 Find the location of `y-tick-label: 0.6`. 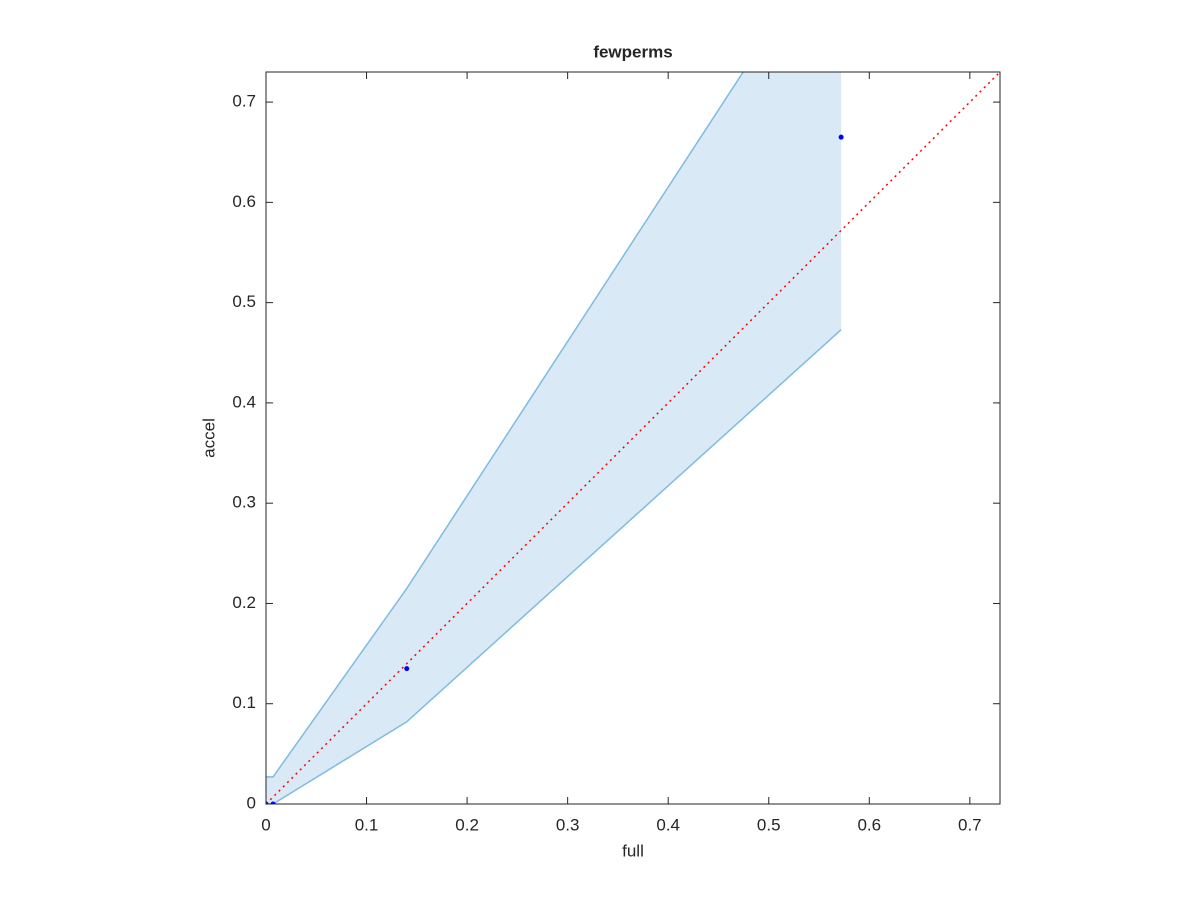

y-tick-label: 0.6 is located at coordinates (244, 201).